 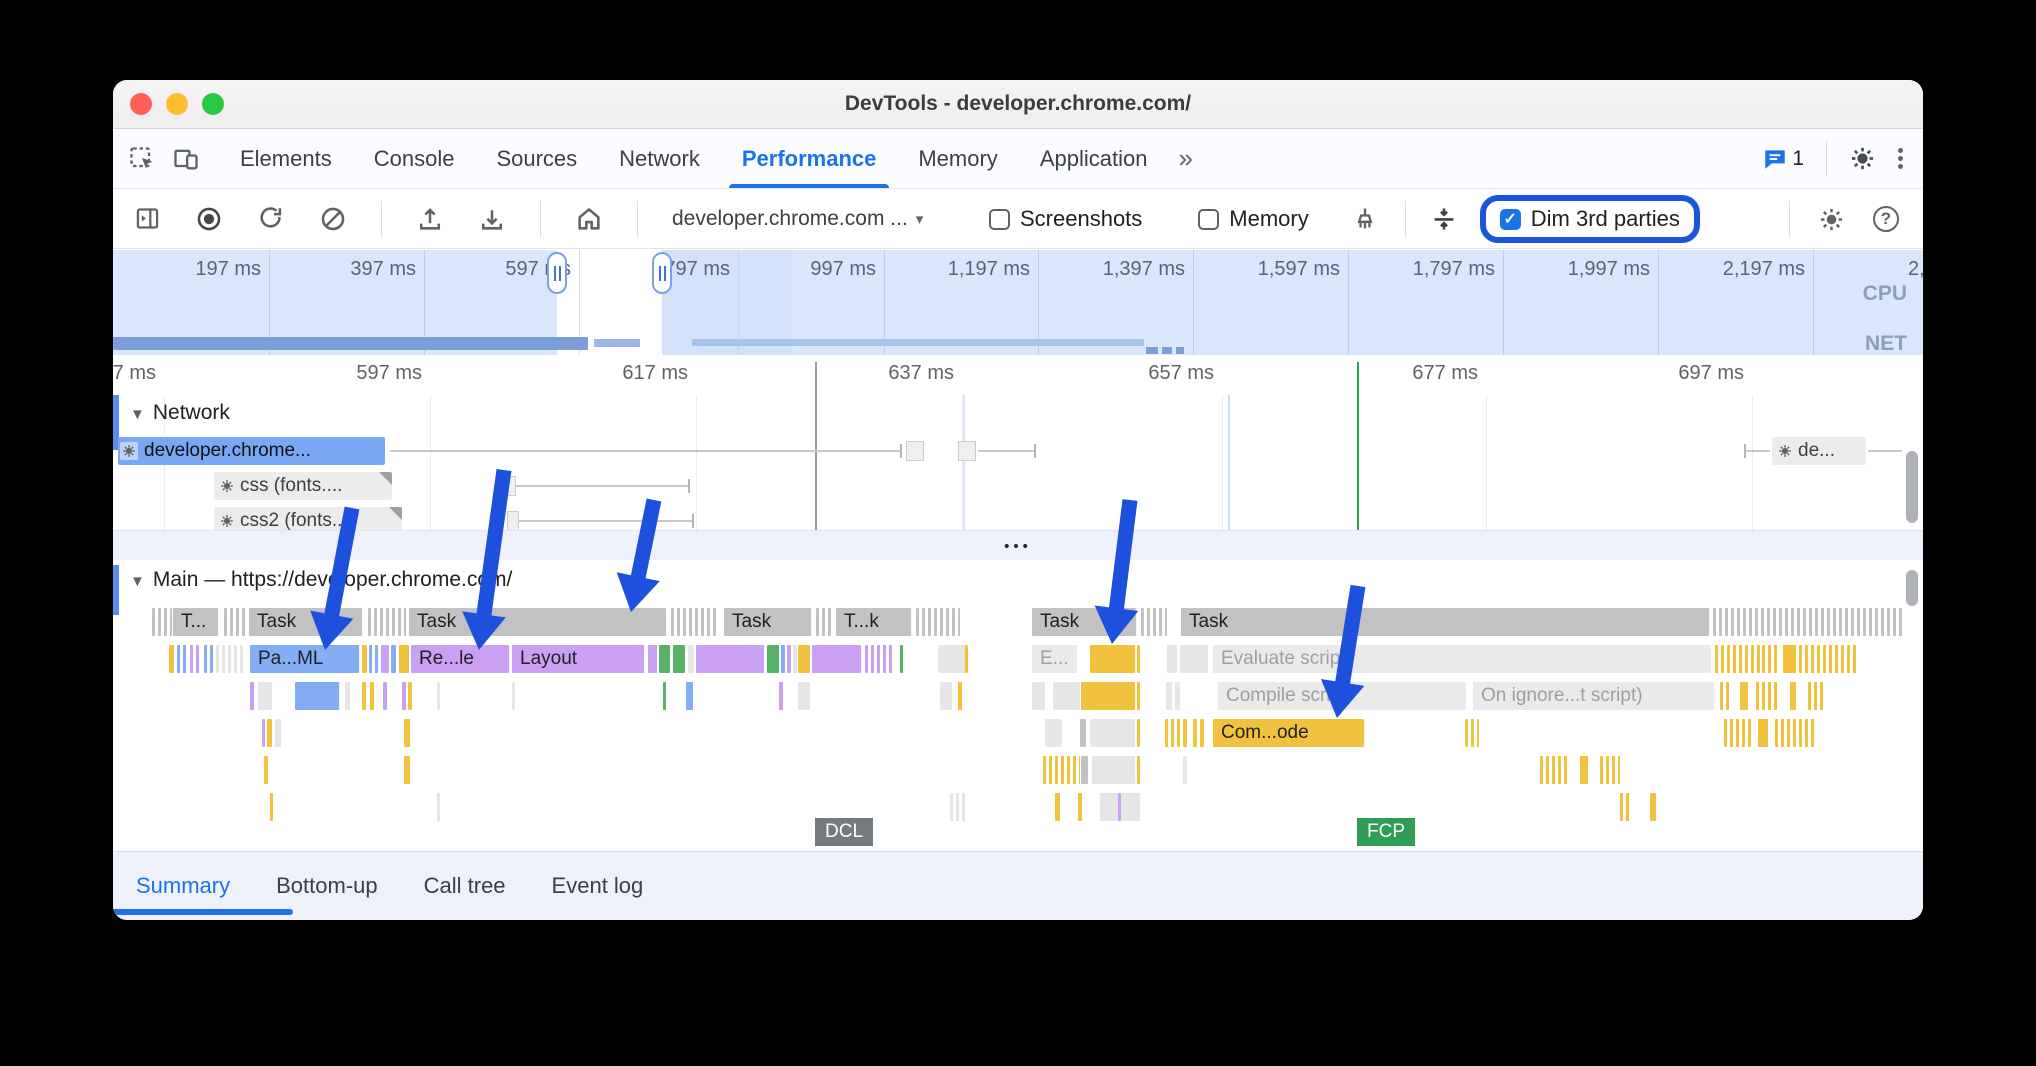 I want to click on selection-handle-left, so click(x=557, y=273).